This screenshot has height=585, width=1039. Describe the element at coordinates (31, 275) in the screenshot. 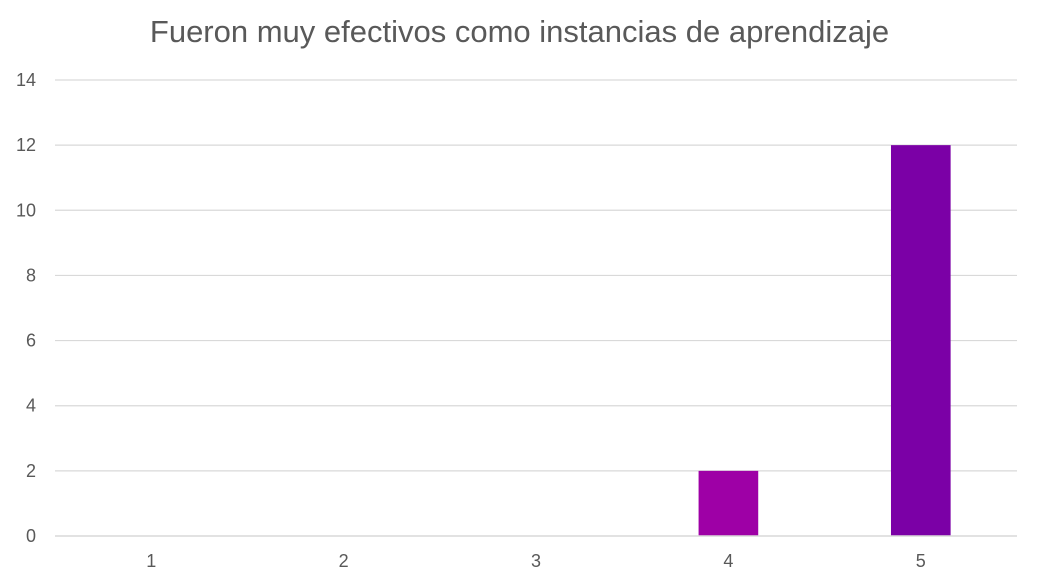

I see `y-tick-label-8: 8` at that location.